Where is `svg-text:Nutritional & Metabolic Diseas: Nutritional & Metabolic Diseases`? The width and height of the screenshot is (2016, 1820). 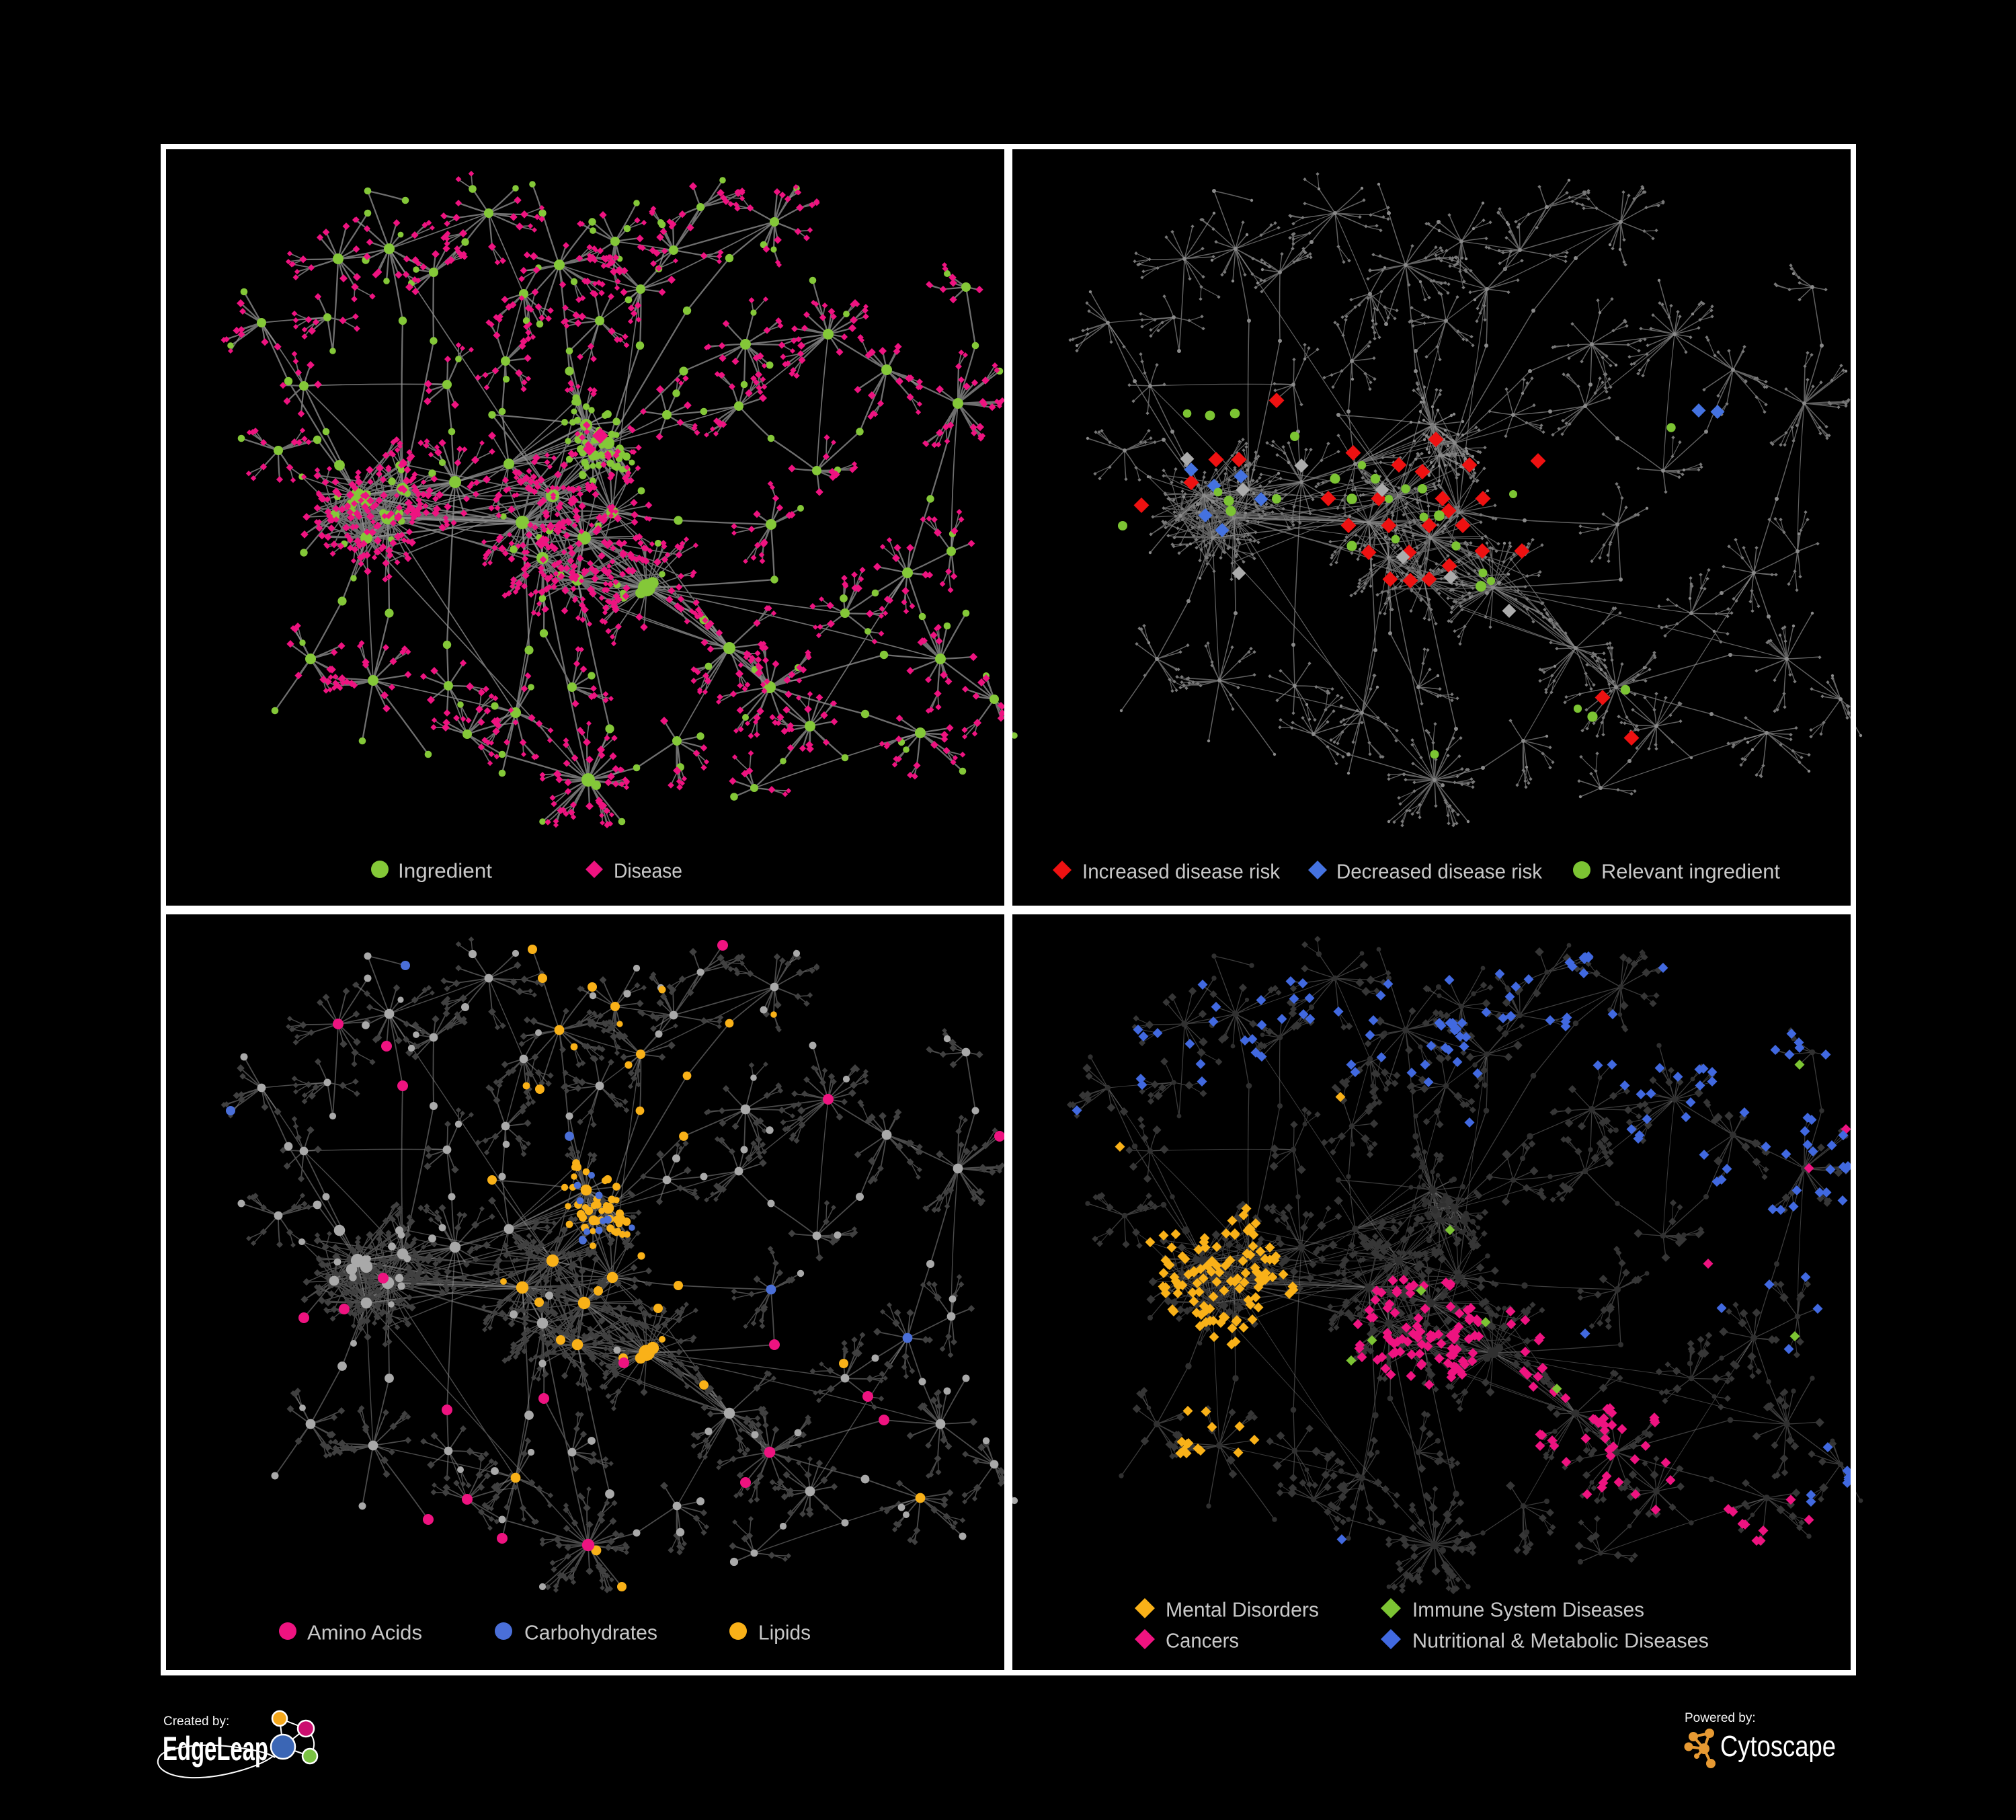
svg-text:Nutritional & Metabolic Diseas: Nutritional & Metabolic Diseases is located at coordinates (1560, 1641).